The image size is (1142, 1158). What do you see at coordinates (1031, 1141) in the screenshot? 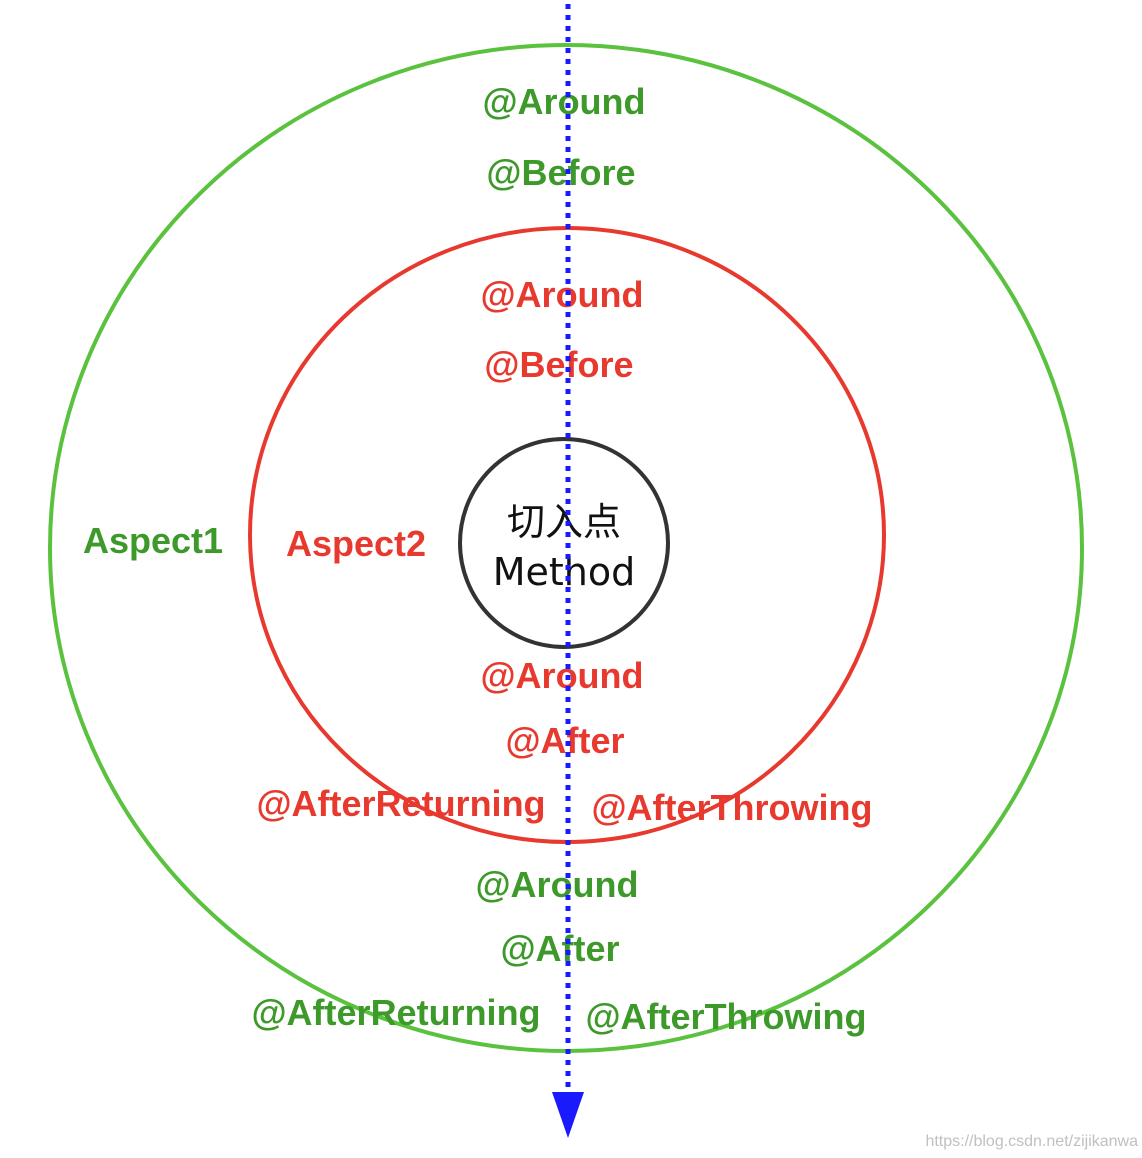
I see `watermark: https://blog.csdn.net/zijikanwa` at bounding box center [1031, 1141].